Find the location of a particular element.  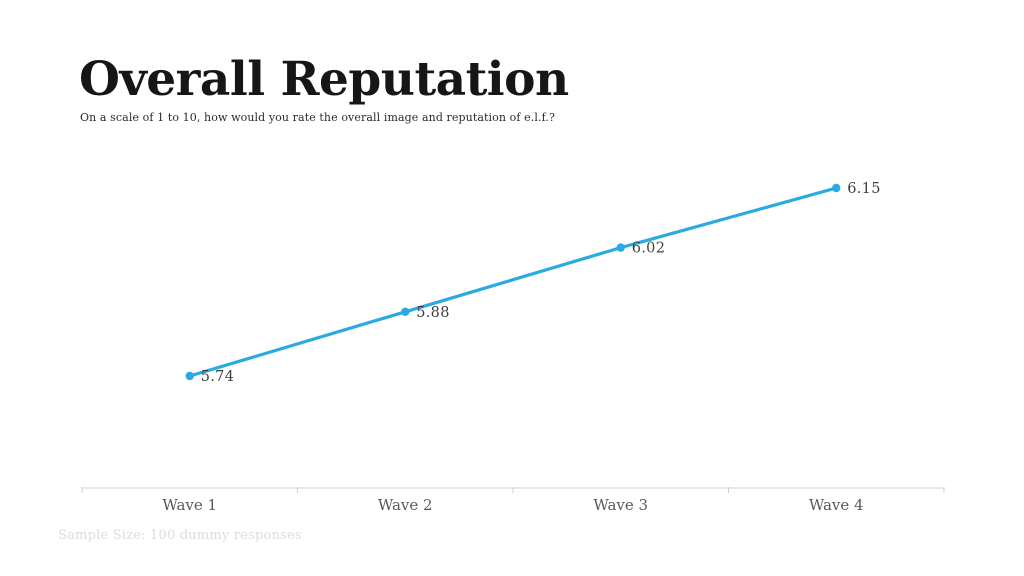

x-axis-label: Wave 3 is located at coordinates (620, 505).